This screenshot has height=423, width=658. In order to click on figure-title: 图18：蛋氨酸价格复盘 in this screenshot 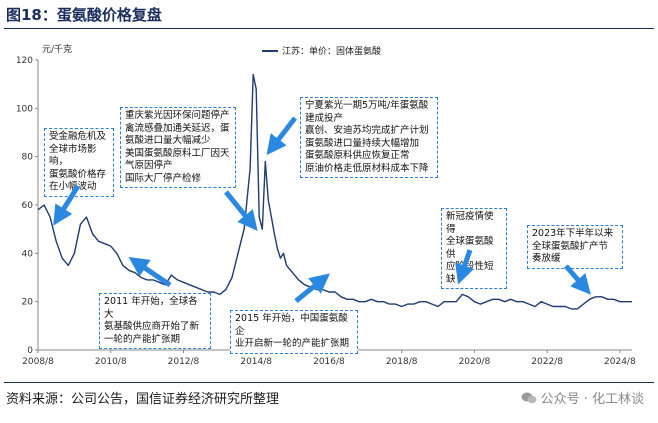, I will do `click(84, 15)`.